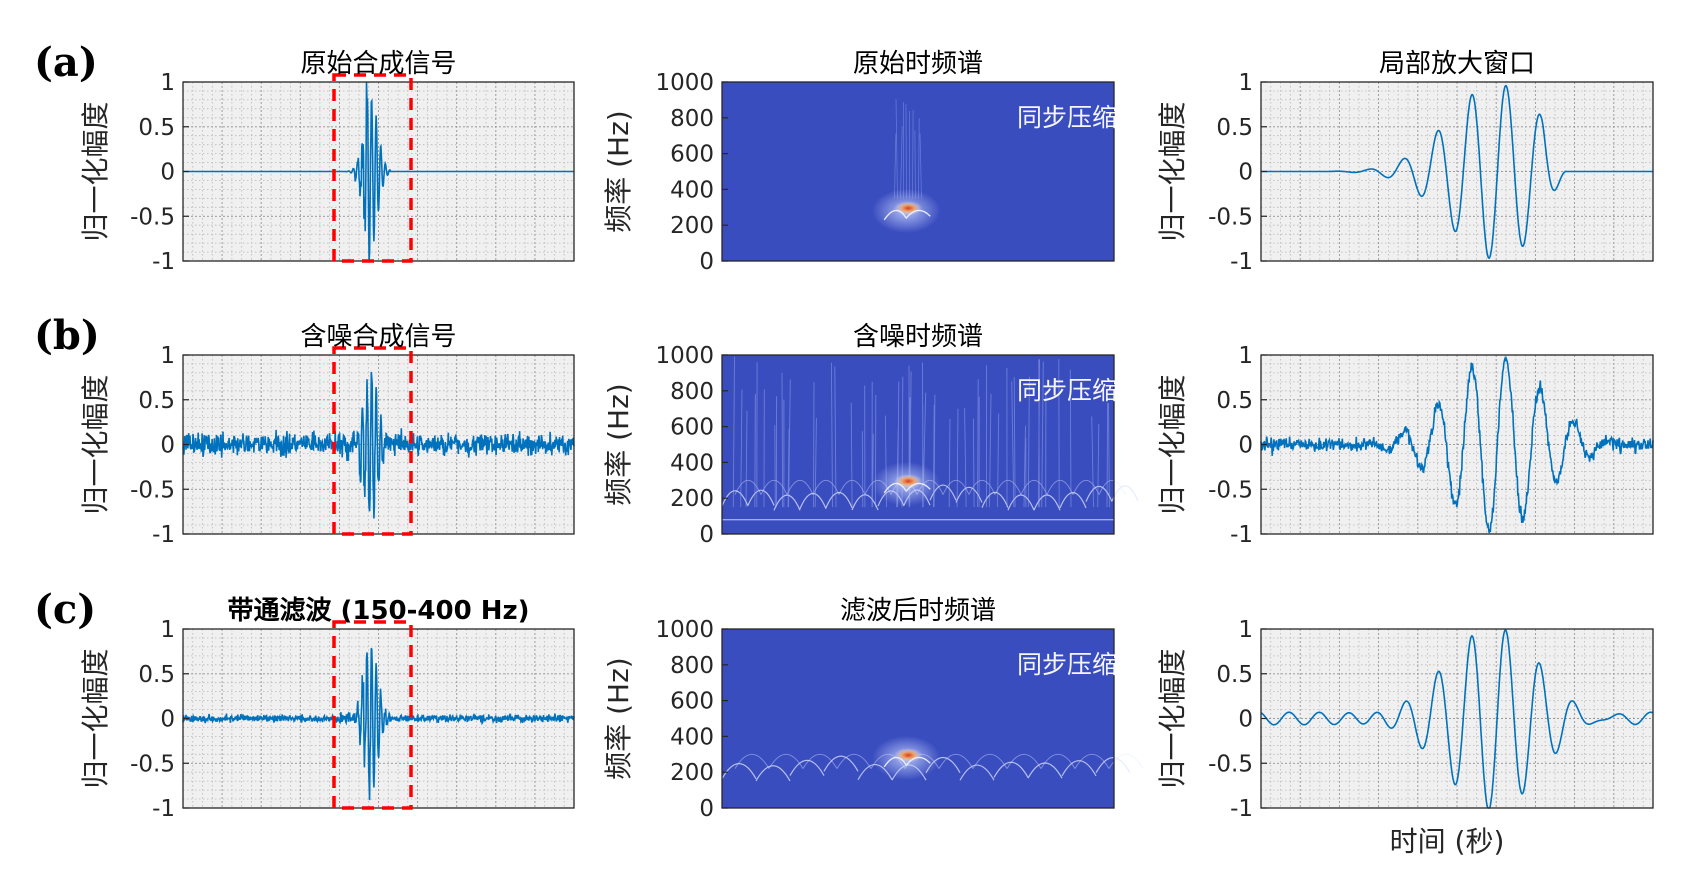 This screenshot has height=877, width=1693. What do you see at coordinates (706, 262) in the screenshot?
I see `row-a-spectrum-ytick: 0` at bounding box center [706, 262].